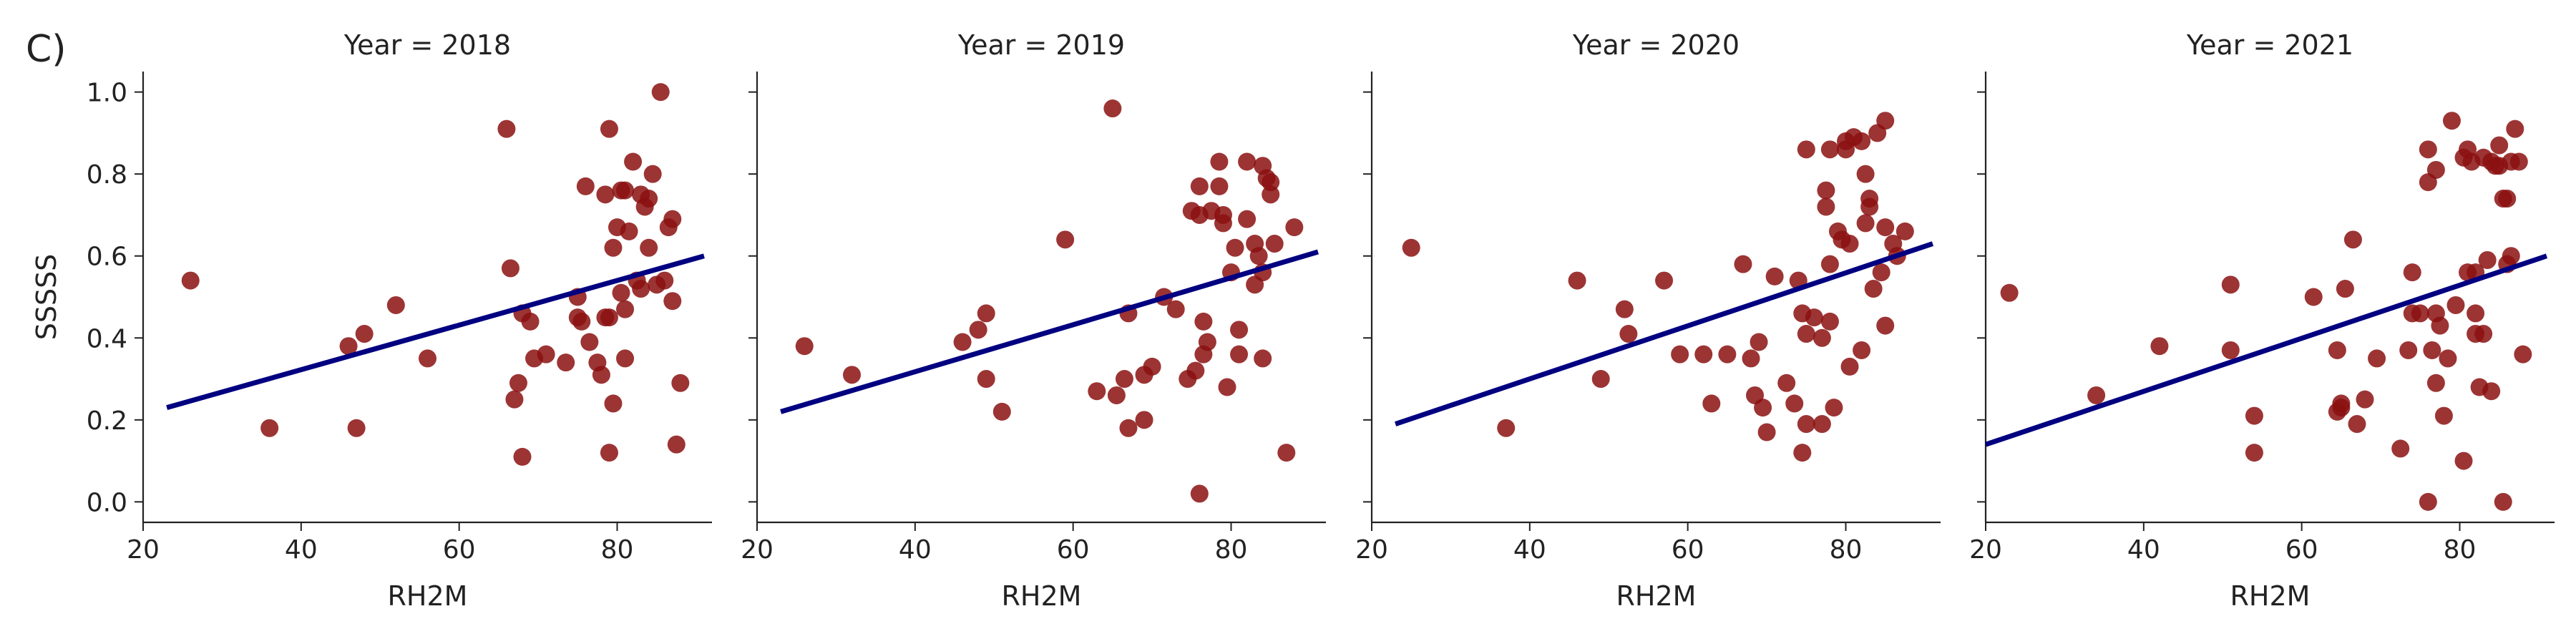 The height and width of the screenshot is (644, 2576). What do you see at coordinates (107, 502) in the screenshot?
I see `y-tick-label: 0.0` at bounding box center [107, 502].